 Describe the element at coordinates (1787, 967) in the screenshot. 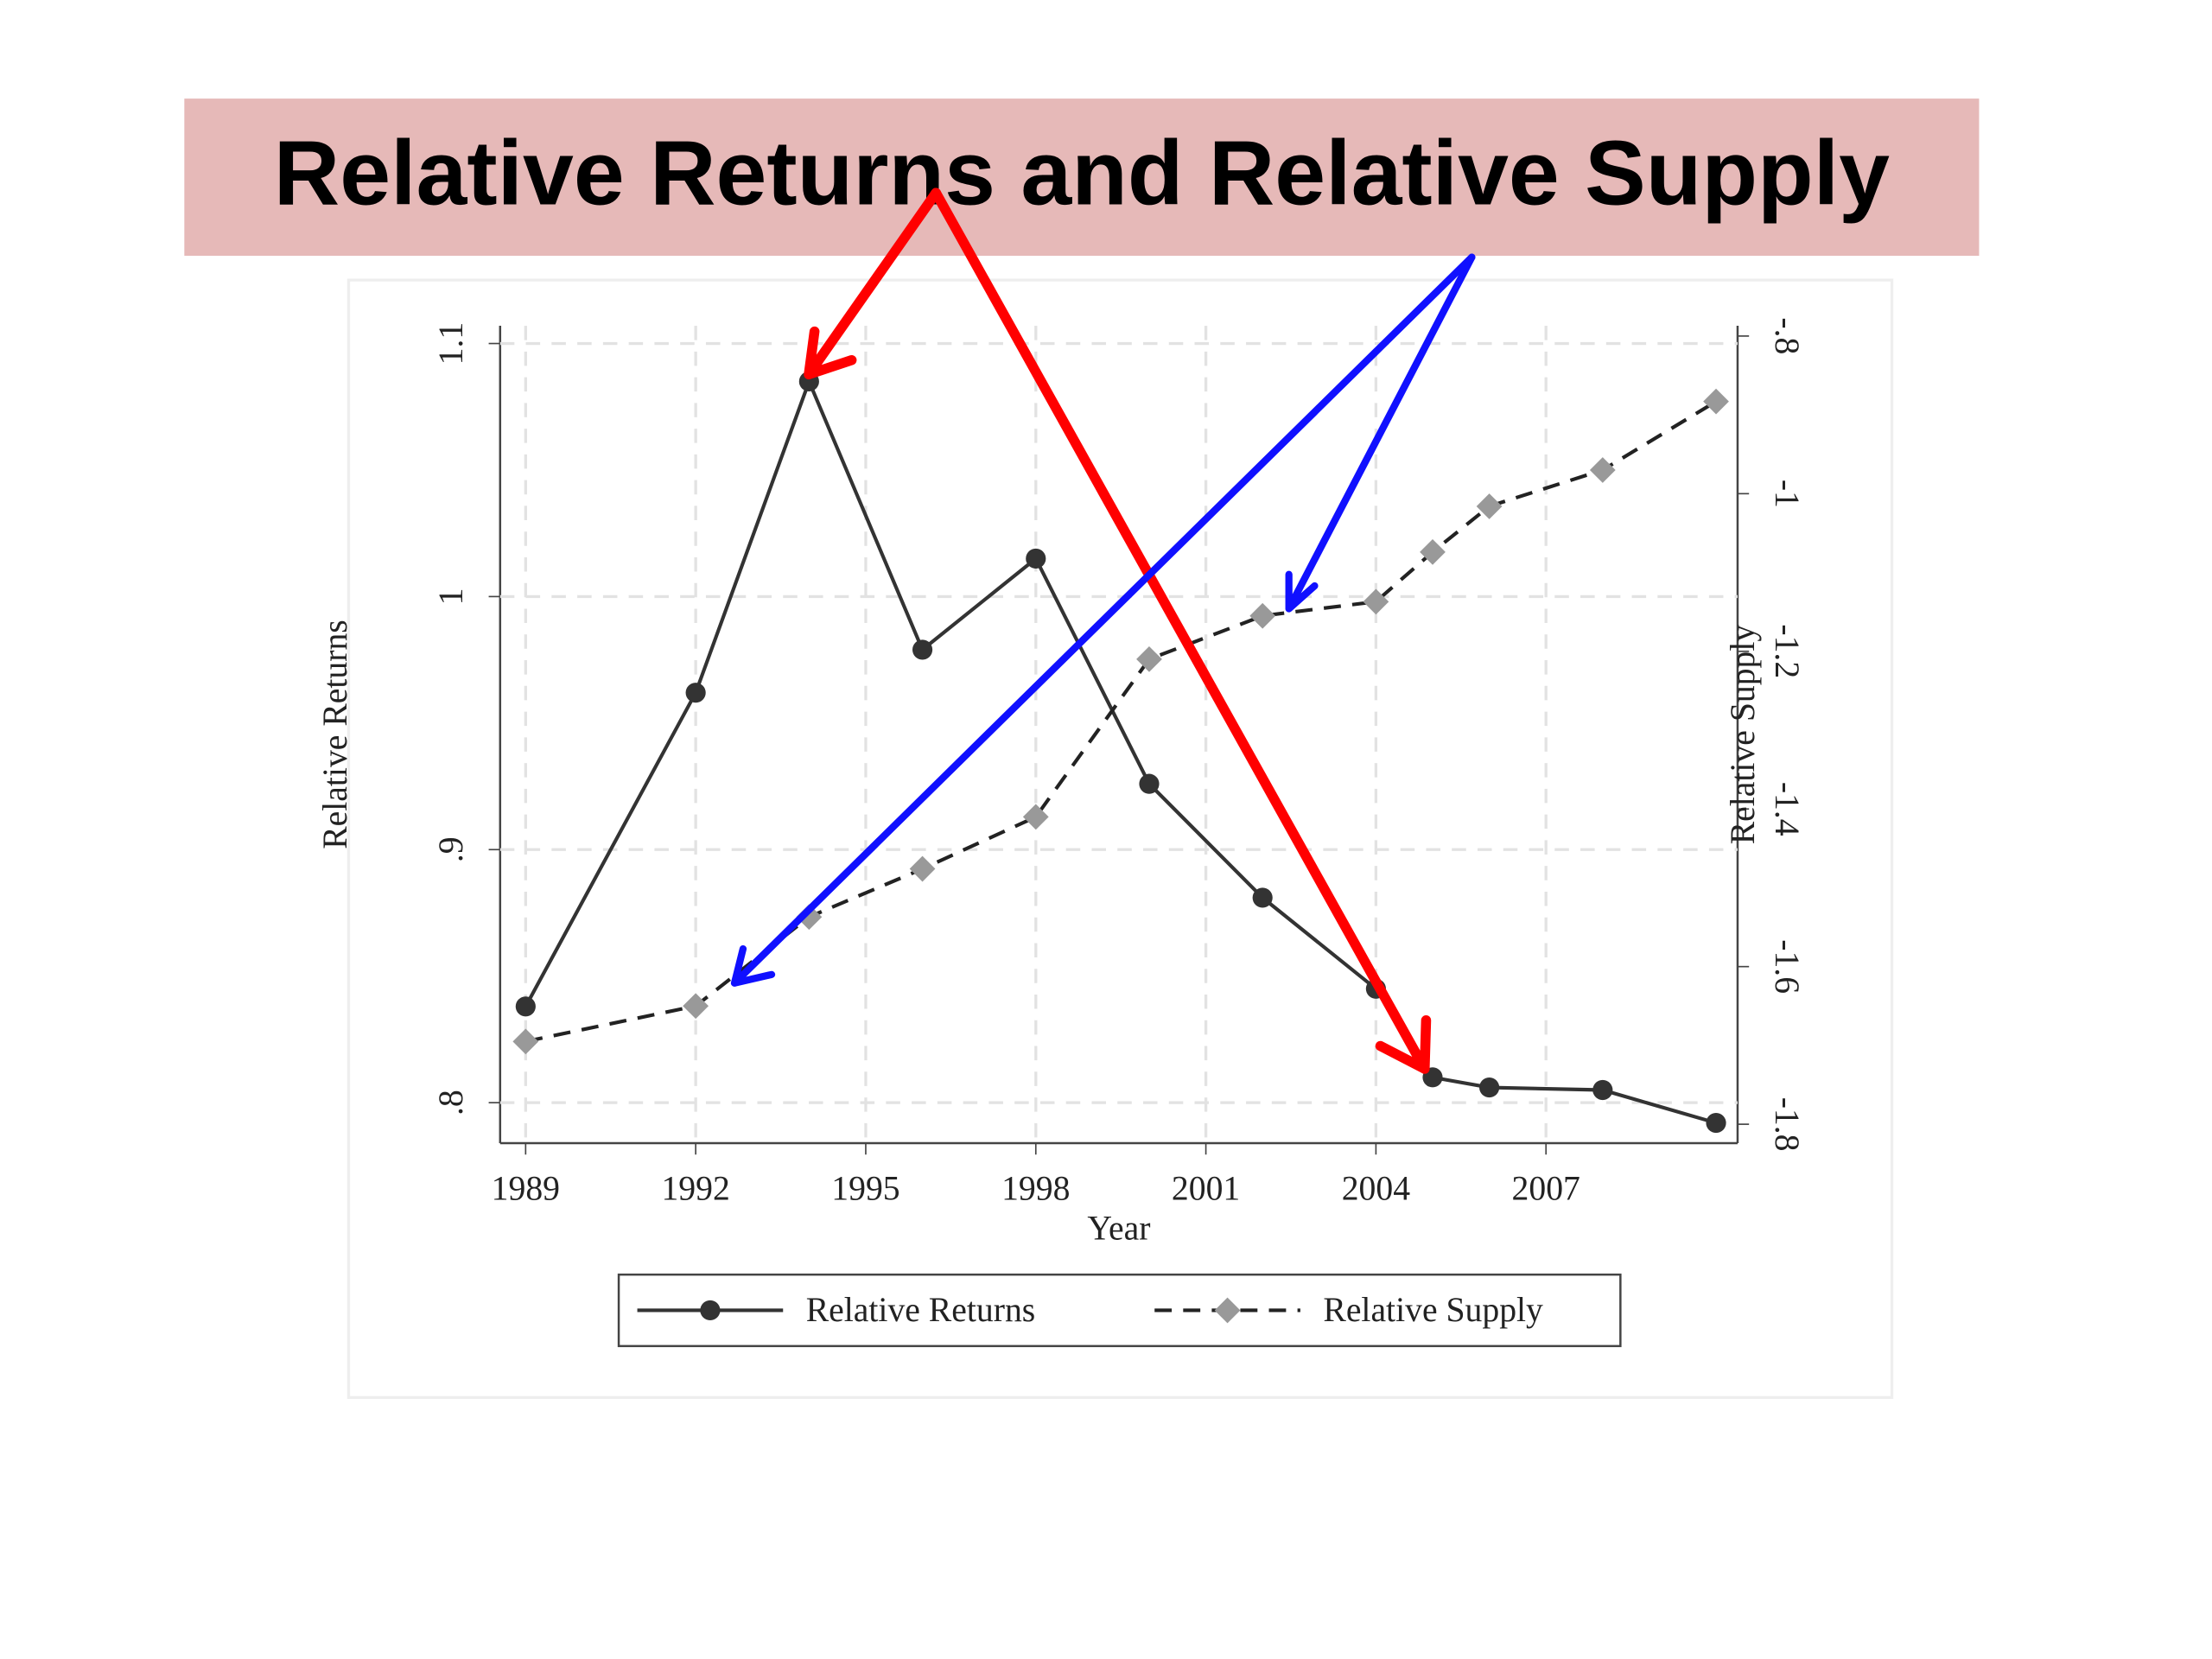

I see `y2-tick-label: -1.6` at that location.